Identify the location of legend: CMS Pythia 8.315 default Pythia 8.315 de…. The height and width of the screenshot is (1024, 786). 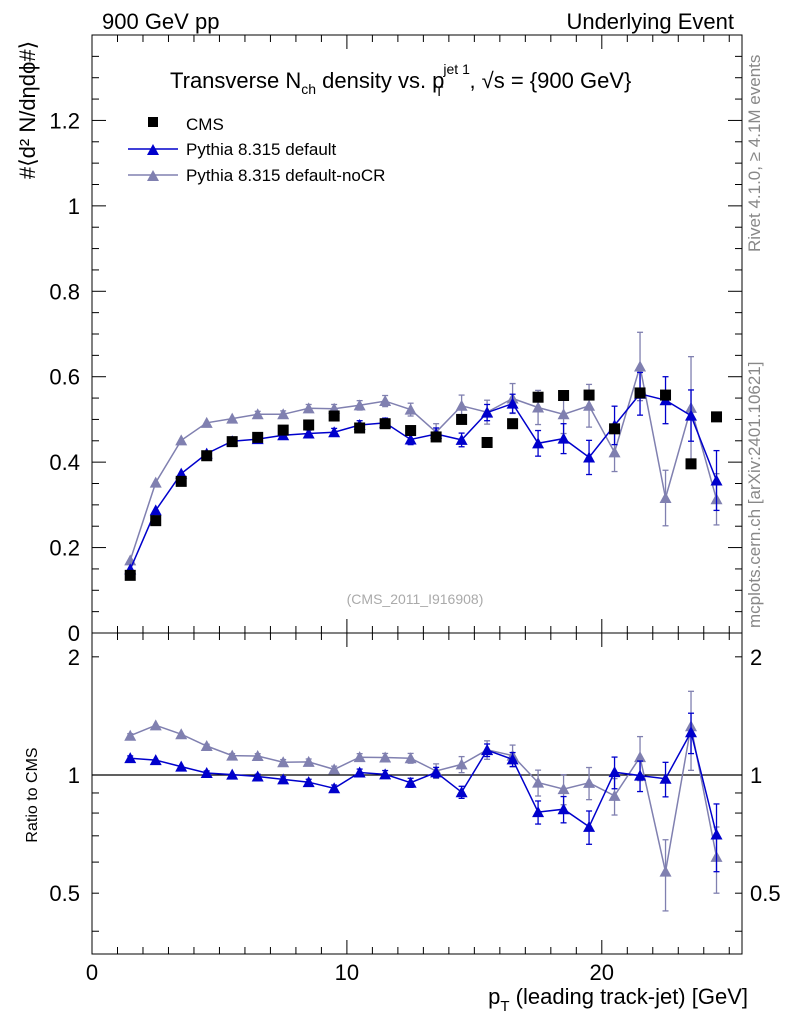
(256, 150).